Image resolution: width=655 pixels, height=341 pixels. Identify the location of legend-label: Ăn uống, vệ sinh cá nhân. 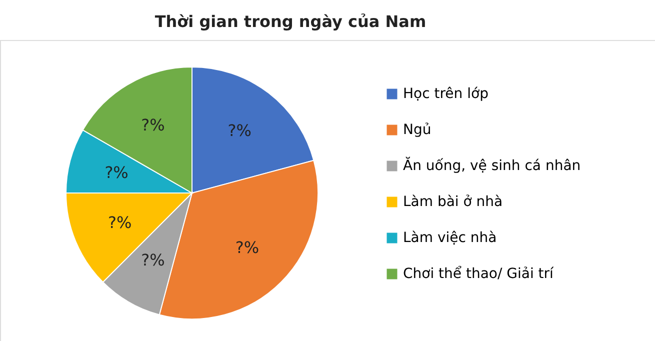
(492, 165).